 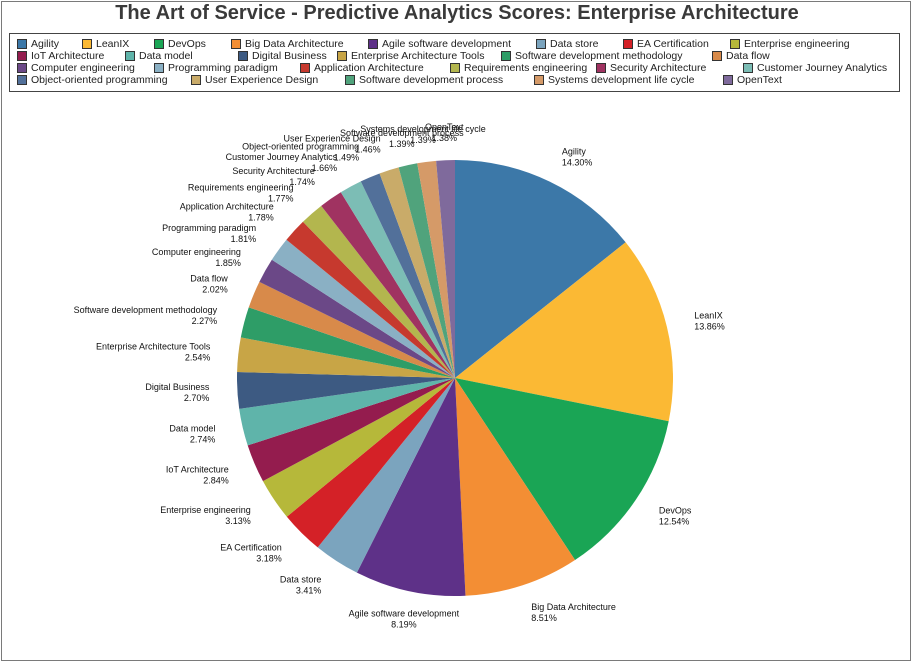 I want to click on slice-label-value: 2.84%, so click(x=216, y=481).